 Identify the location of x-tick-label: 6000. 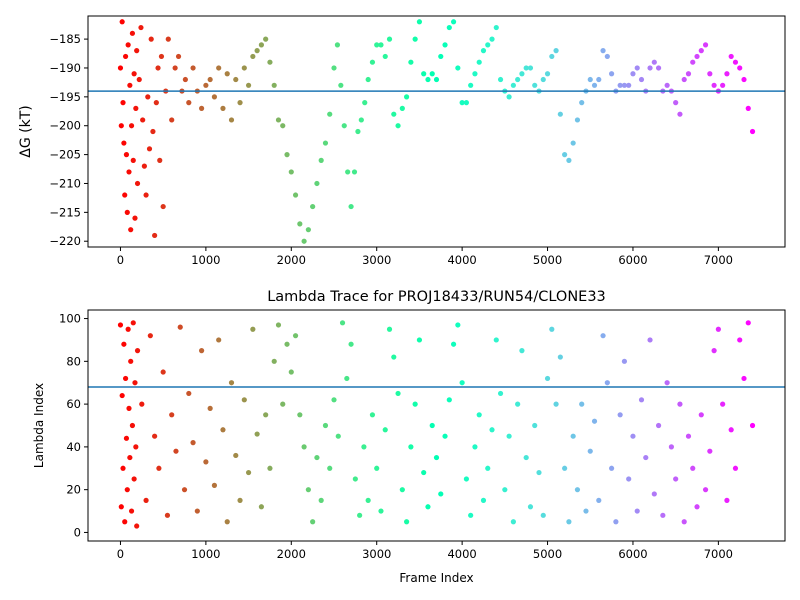
(632, 260).